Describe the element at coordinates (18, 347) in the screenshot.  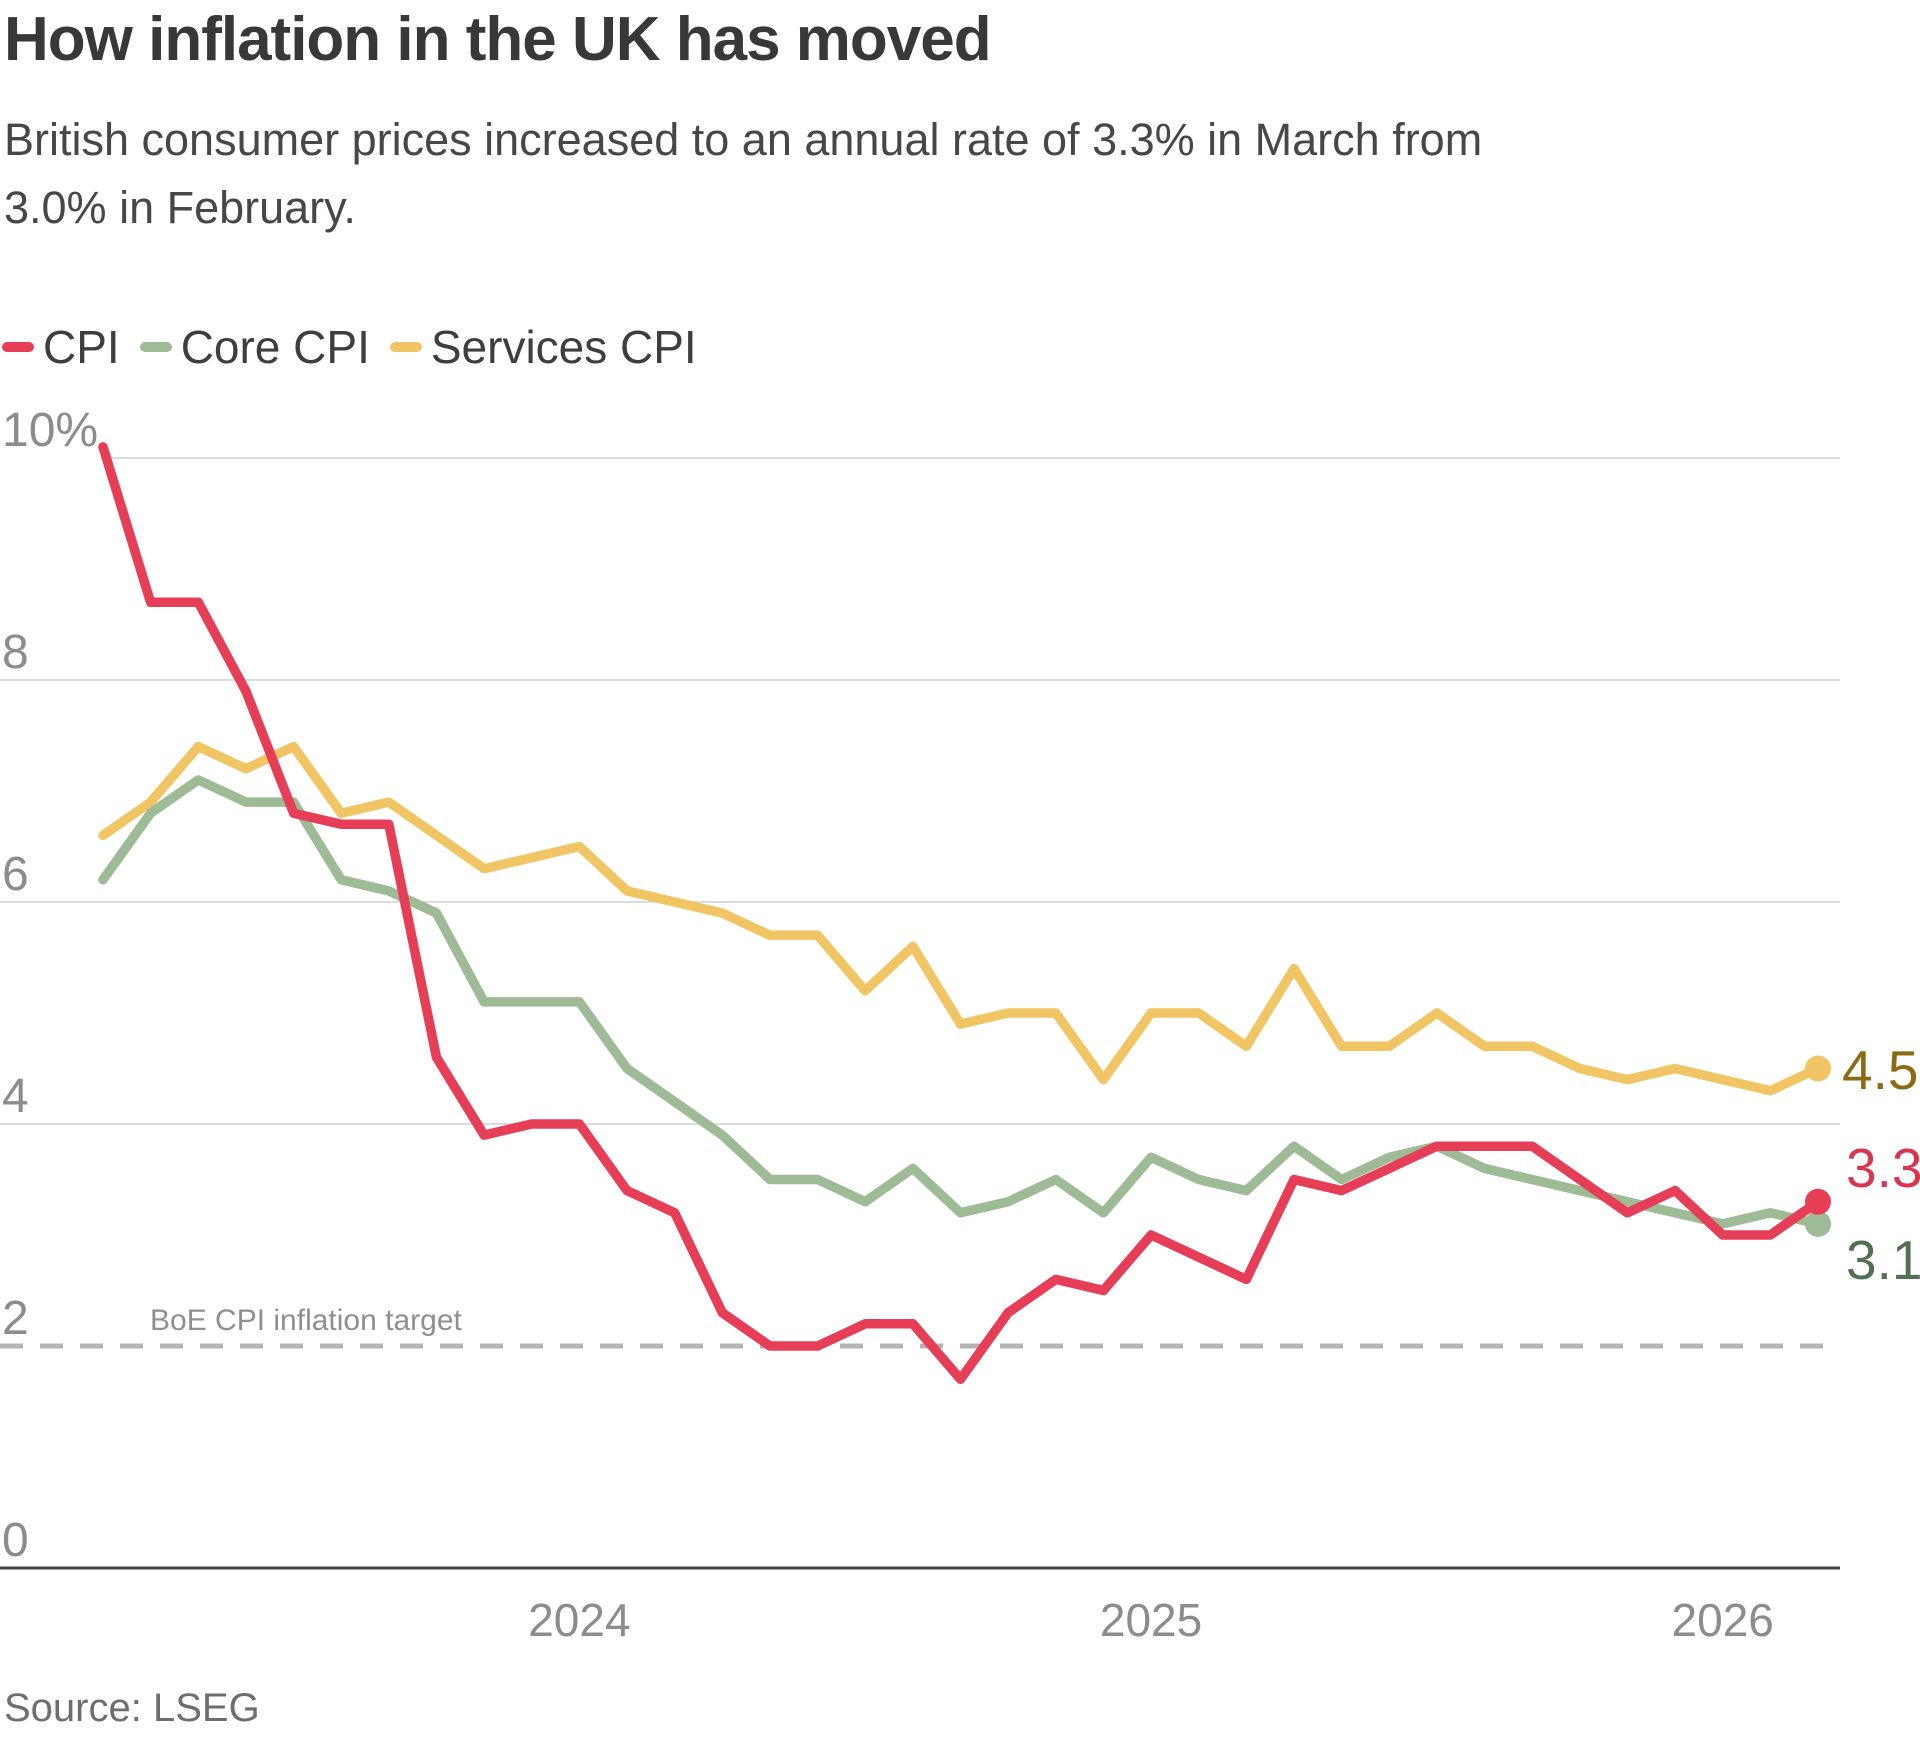
I see `cpi-swatch-icon` at that location.